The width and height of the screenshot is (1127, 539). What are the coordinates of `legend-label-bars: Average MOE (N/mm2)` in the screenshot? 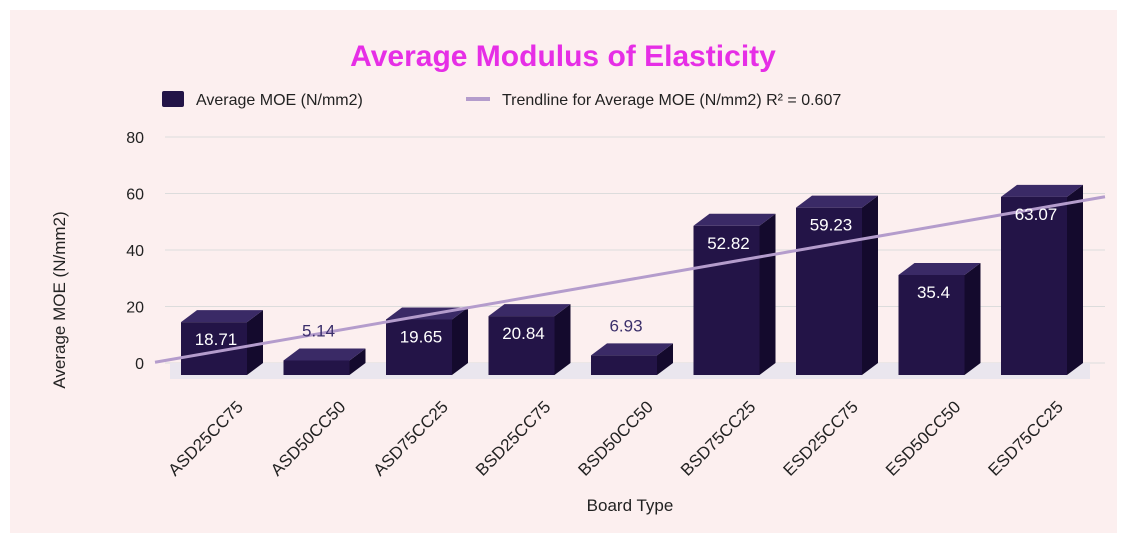 It's located at (279, 100).